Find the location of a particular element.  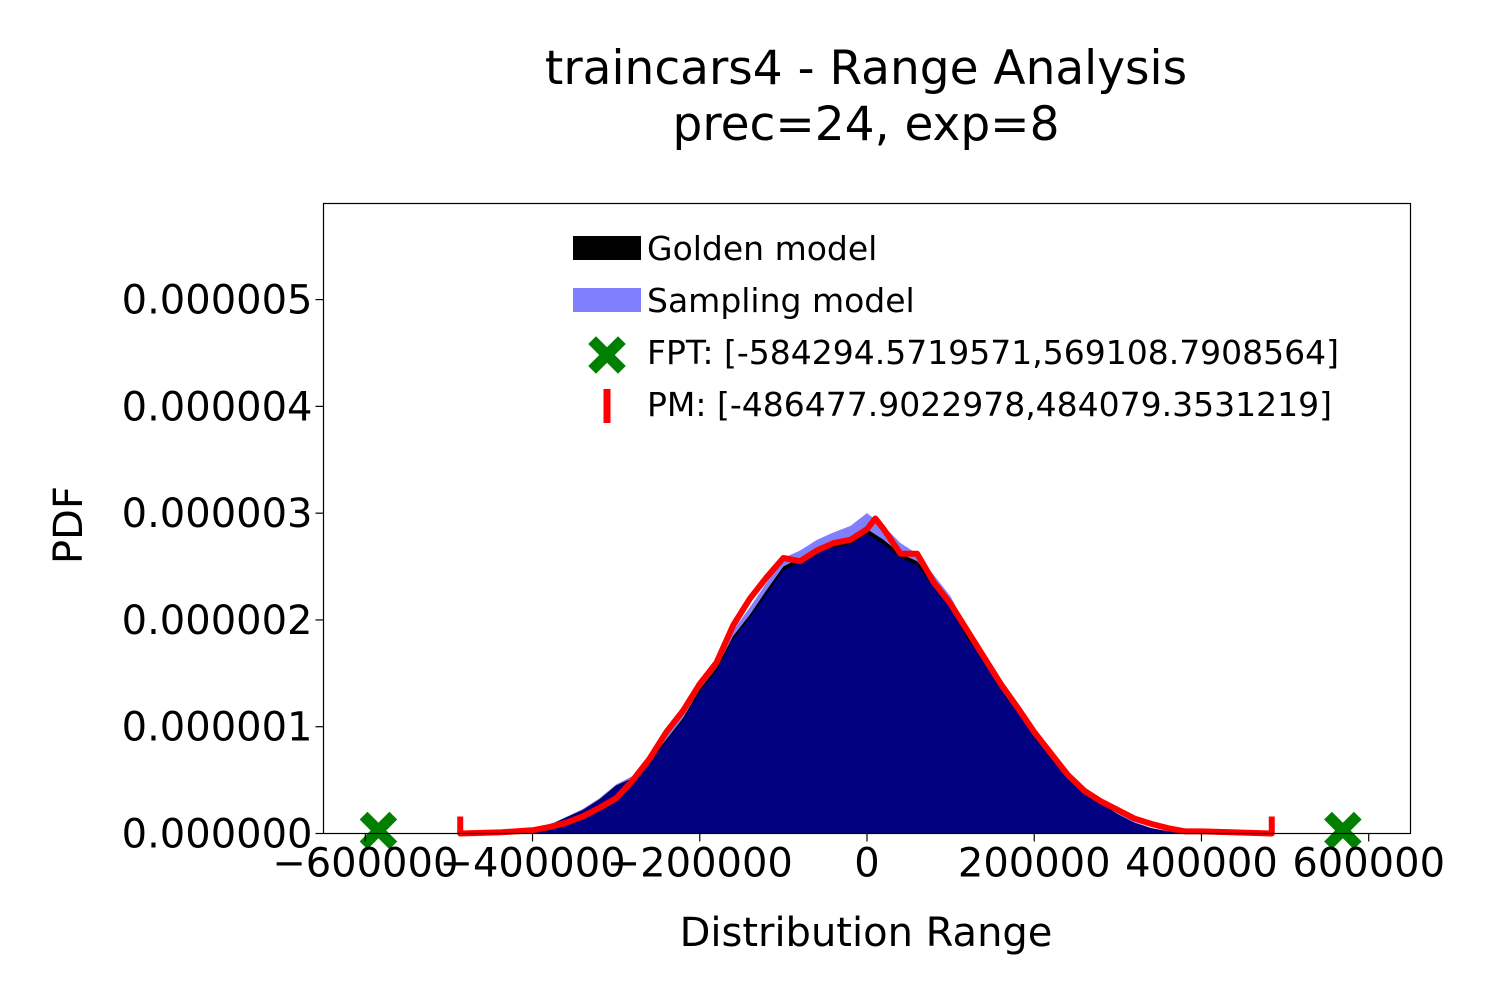

y-tick-label: 0.000005 is located at coordinates (217, 301).